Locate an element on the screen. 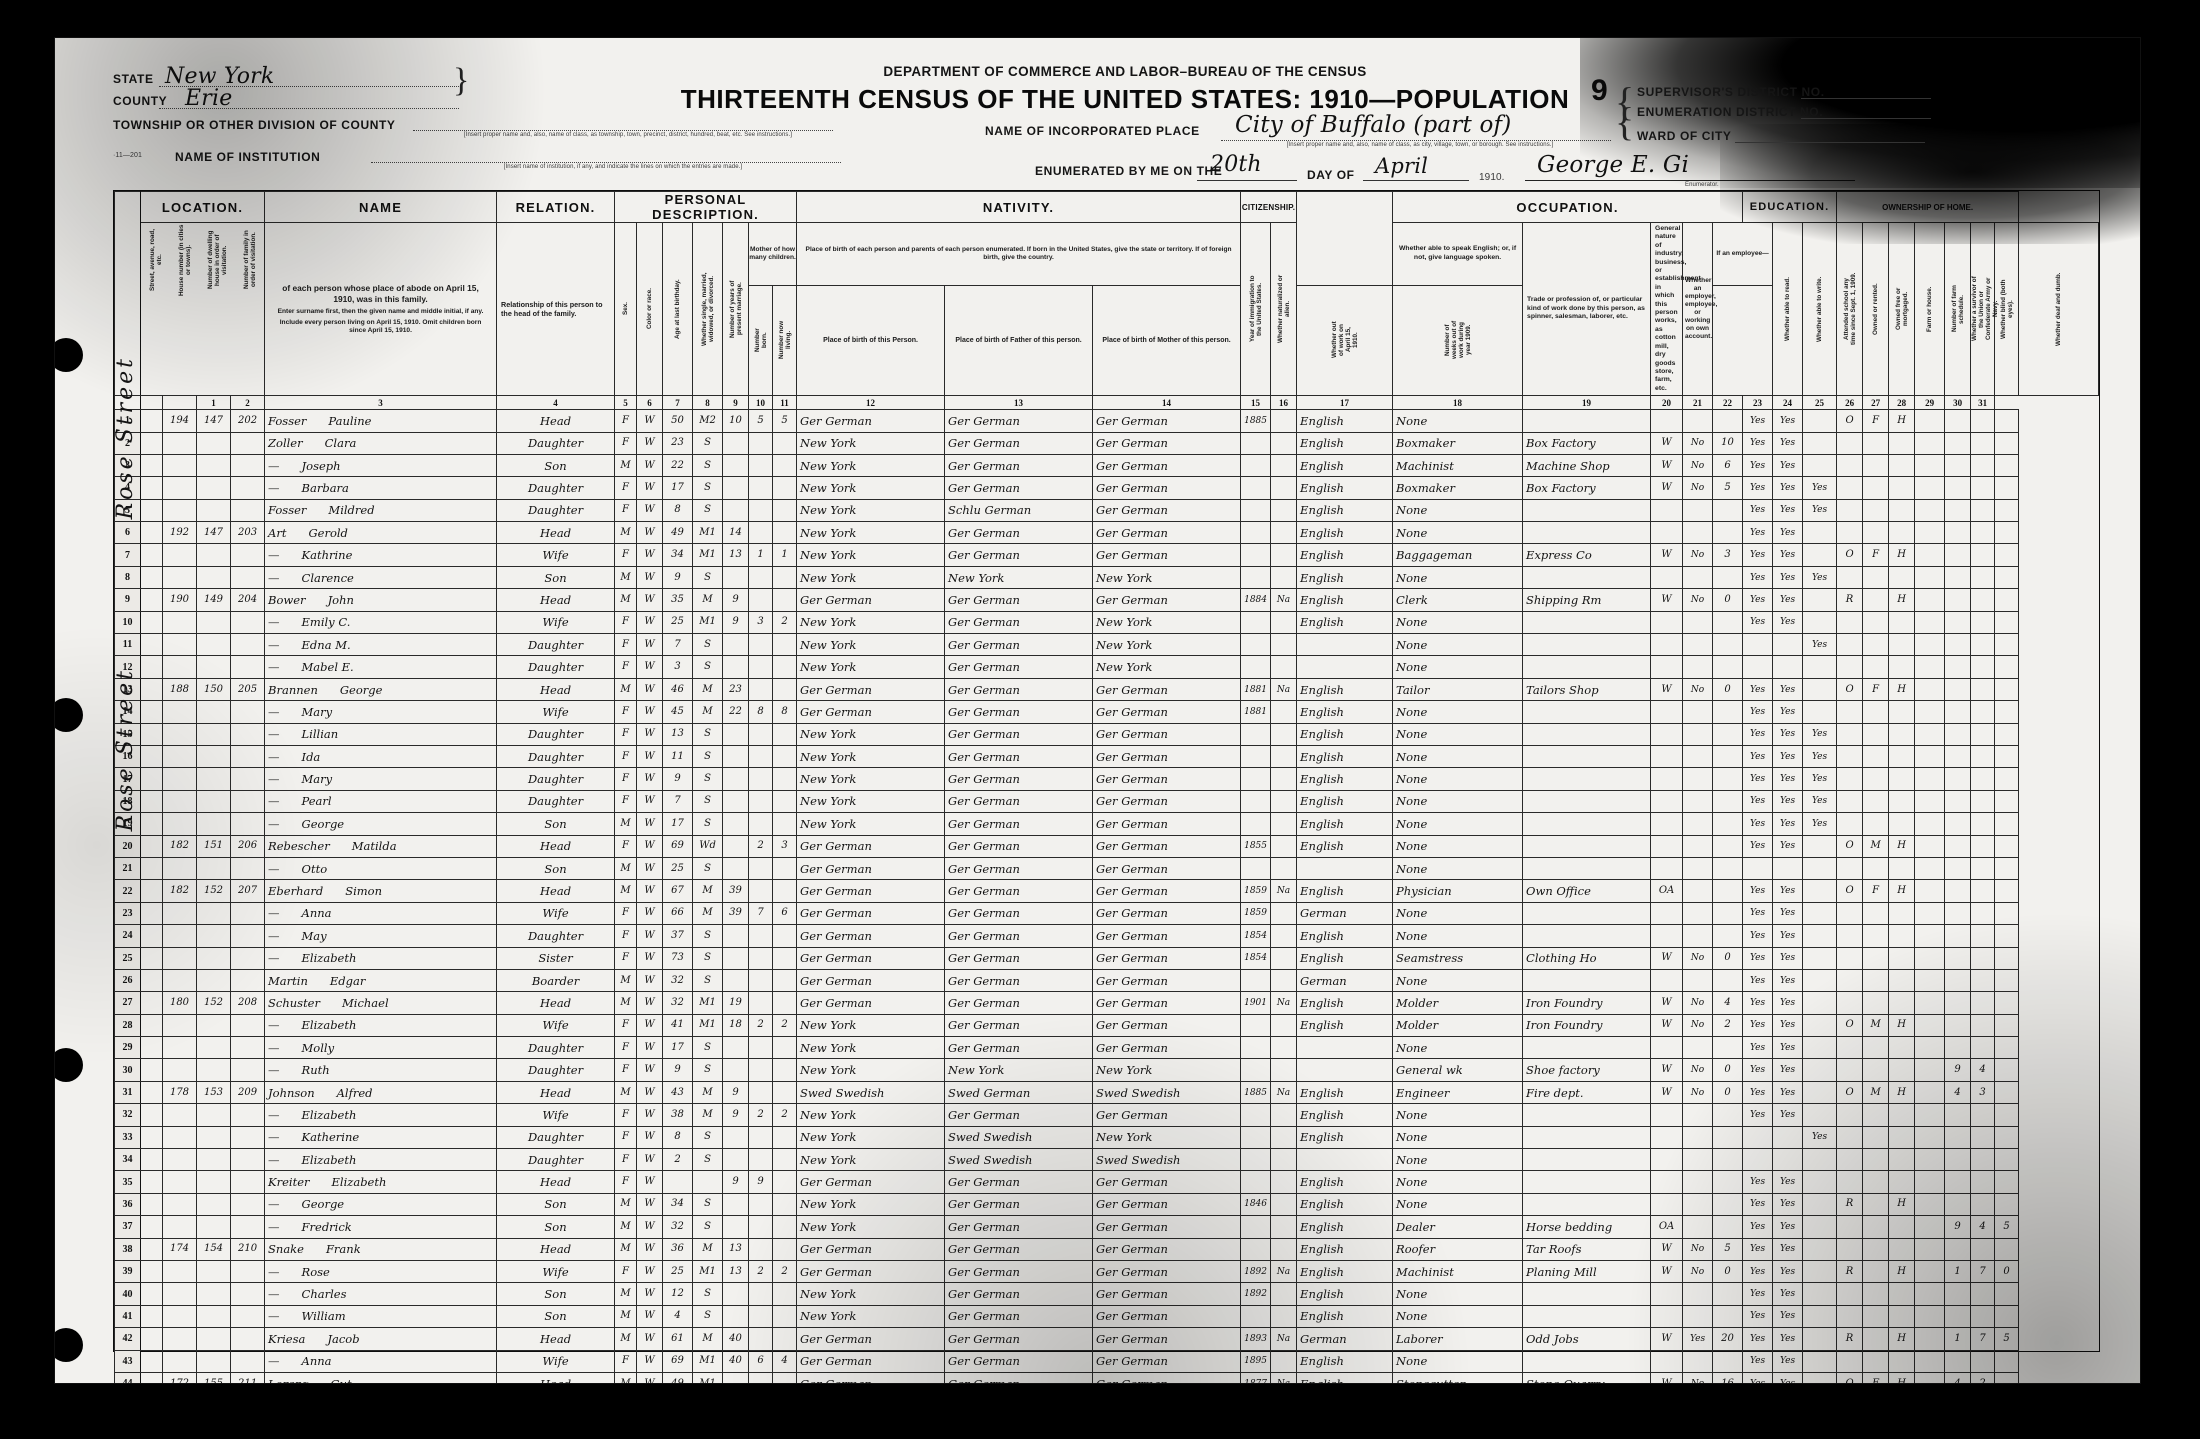 The image size is (2200, 1439). cell-name: — May is located at coordinates (381, 936).